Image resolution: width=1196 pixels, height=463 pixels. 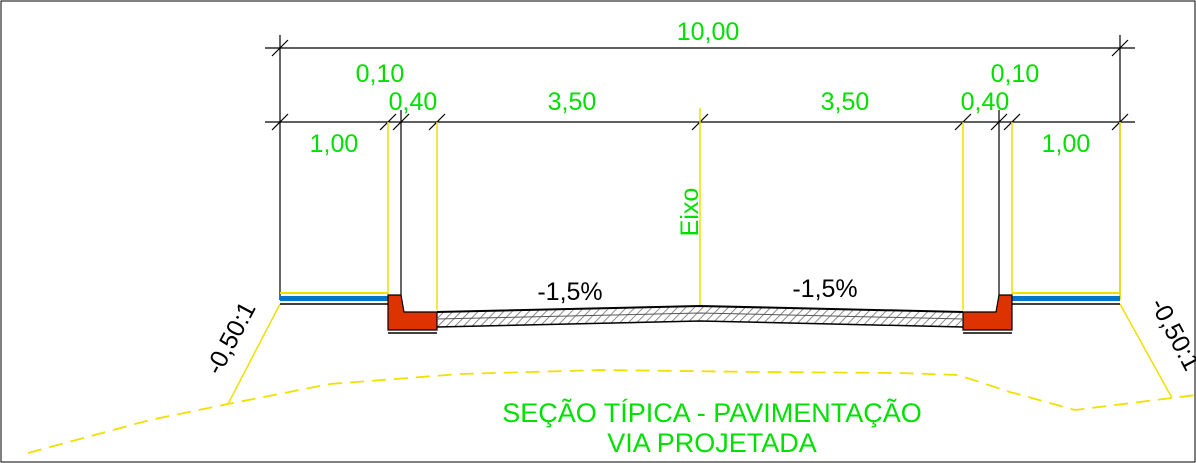 What do you see at coordinates (1015, 74) in the screenshot?
I see `dim-curb-right: 0,10` at bounding box center [1015, 74].